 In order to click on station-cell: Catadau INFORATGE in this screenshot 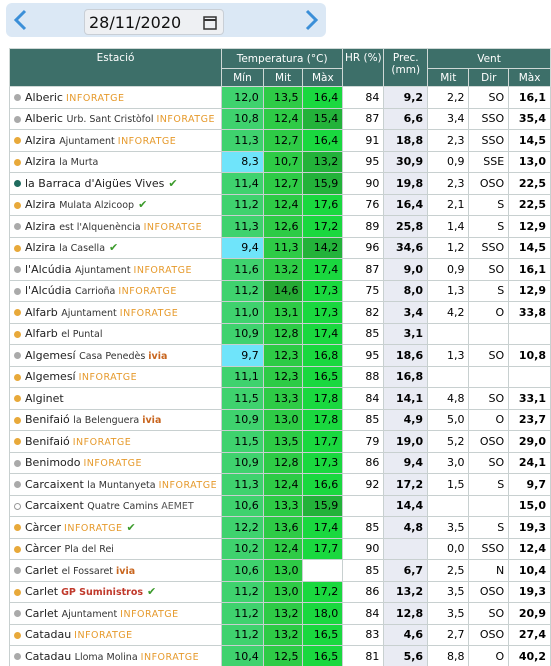, I will do `click(115, 634)`.